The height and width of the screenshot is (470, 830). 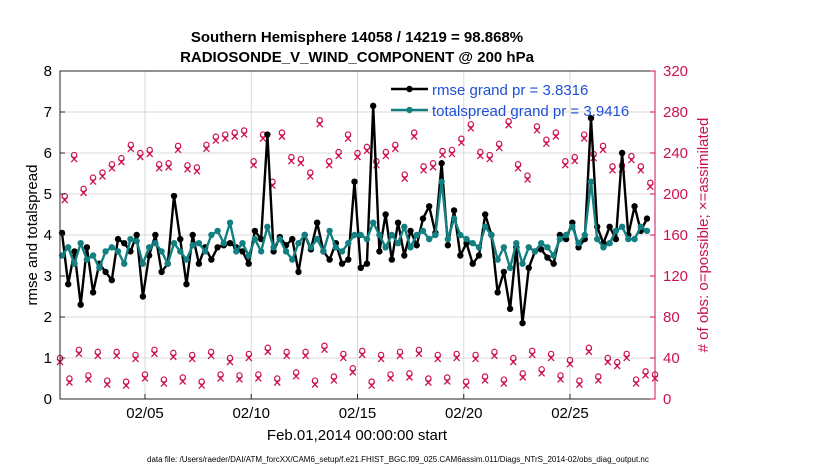 What do you see at coordinates (48, 235) in the screenshot?
I see `y-left-tick-label: 4` at bounding box center [48, 235].